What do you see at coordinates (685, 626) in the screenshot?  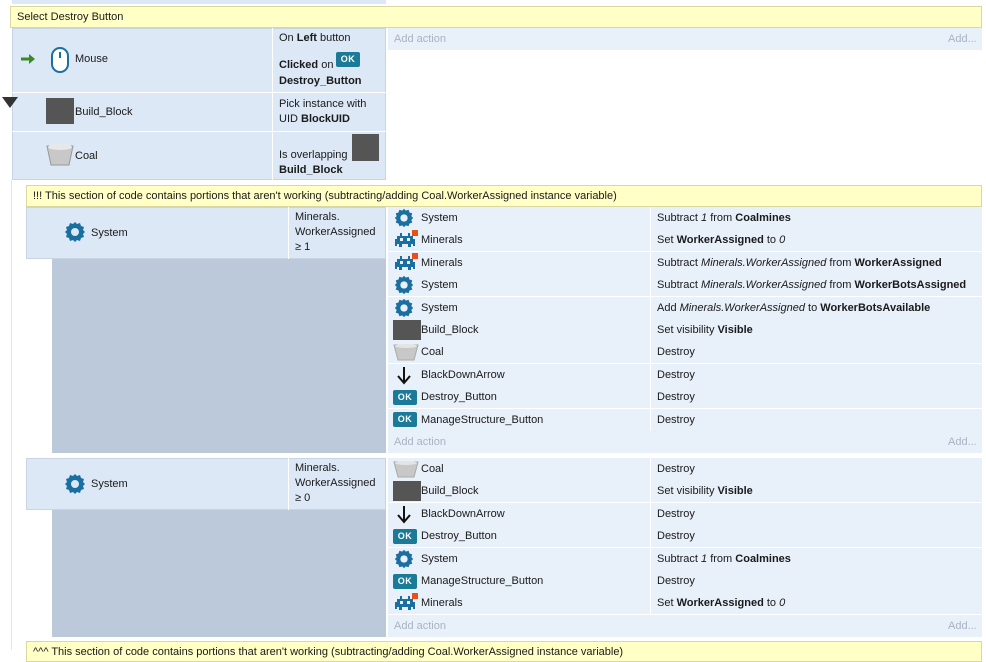 I see `sub-event-2-add-action-row` at bounding box center [685, 626].